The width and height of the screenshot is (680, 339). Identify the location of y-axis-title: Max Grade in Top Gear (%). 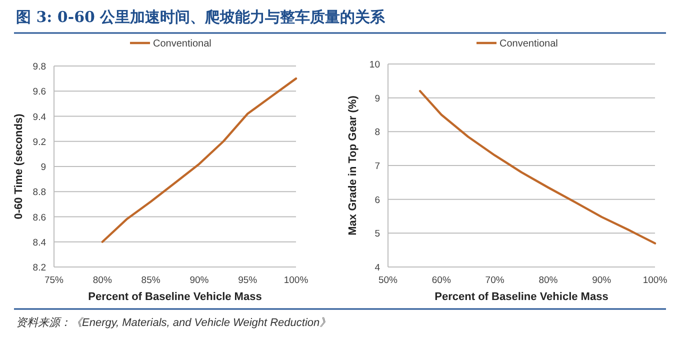
(353, 165).